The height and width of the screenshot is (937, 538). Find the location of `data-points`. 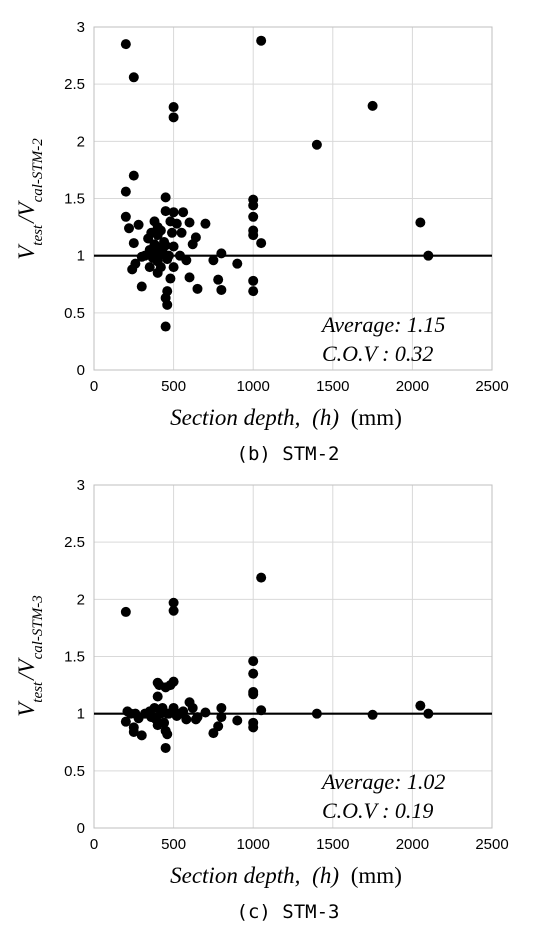

data-points is located at coordinates (277, 662).